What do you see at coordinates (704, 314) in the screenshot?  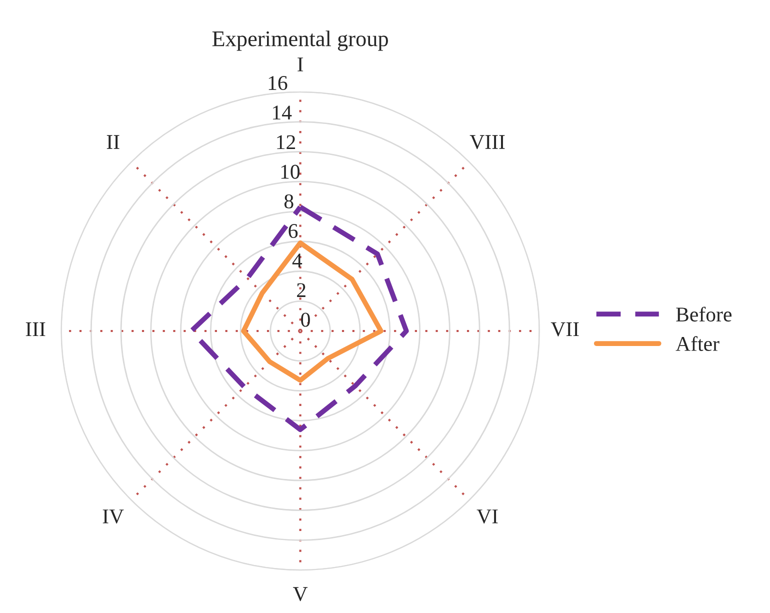 I see `legend-label: Before` at bounding box center [704, 314].